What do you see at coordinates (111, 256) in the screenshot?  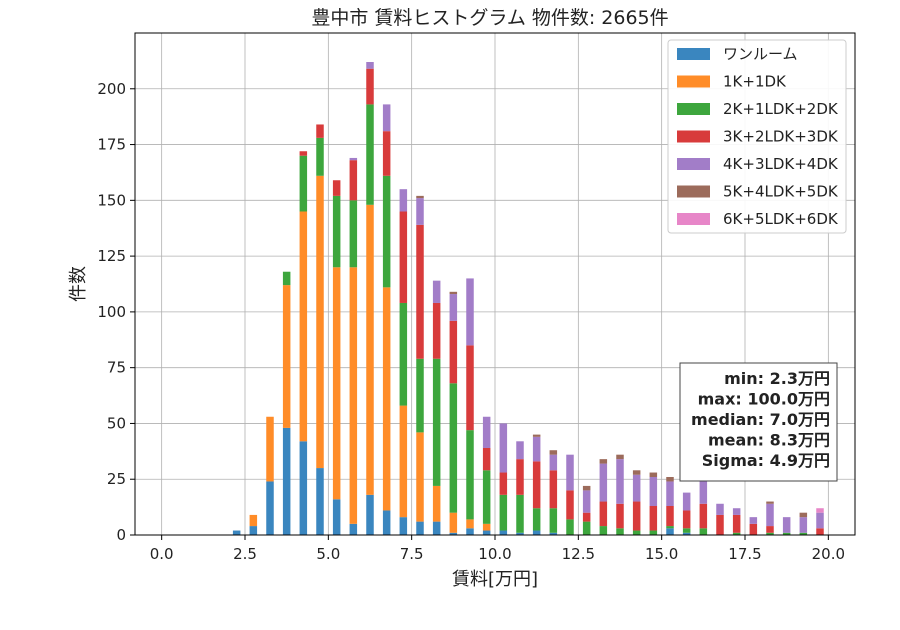 I see `y-tick-label: 125` at bounding box center [111, 256].